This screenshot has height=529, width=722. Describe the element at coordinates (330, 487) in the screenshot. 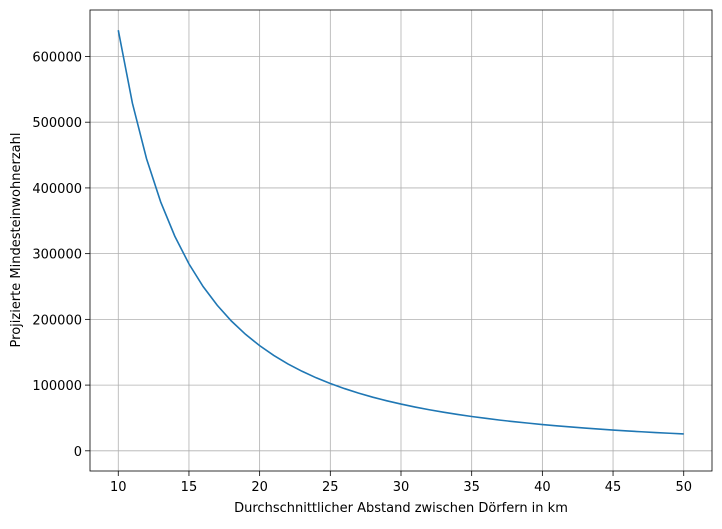

I see `x-tick-label: 25` at that location.